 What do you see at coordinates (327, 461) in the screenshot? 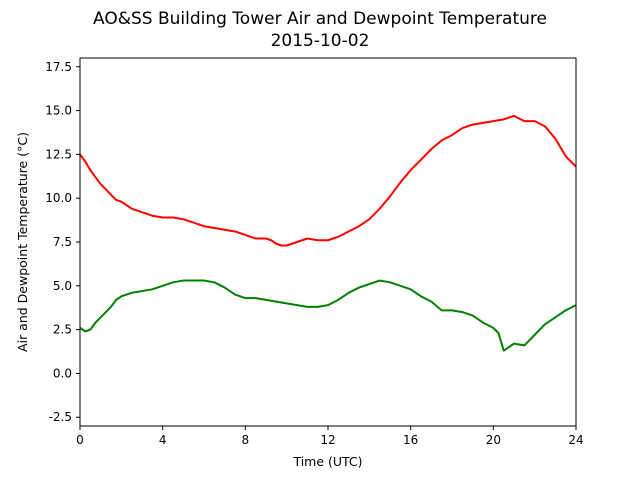
I see `x-axis-label: Time (UTC)` at bounding box center [327, 461].